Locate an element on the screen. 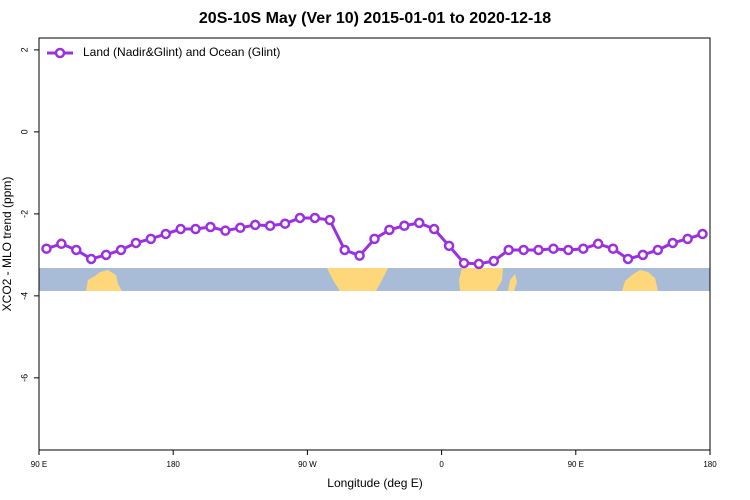 The height and width of the screenshot is (500, 750). y-axis-label: XCO2 - MLO trend (ppm) is located at coordinates (7, 244).